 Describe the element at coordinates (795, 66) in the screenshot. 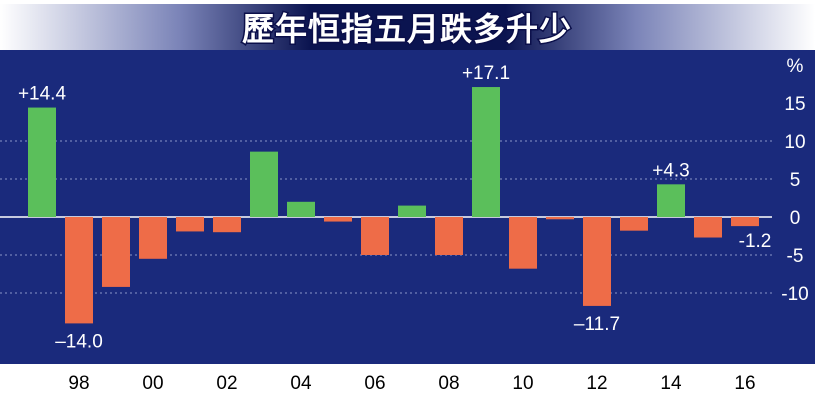

I see `y-axis-unit-label: %` at that location.